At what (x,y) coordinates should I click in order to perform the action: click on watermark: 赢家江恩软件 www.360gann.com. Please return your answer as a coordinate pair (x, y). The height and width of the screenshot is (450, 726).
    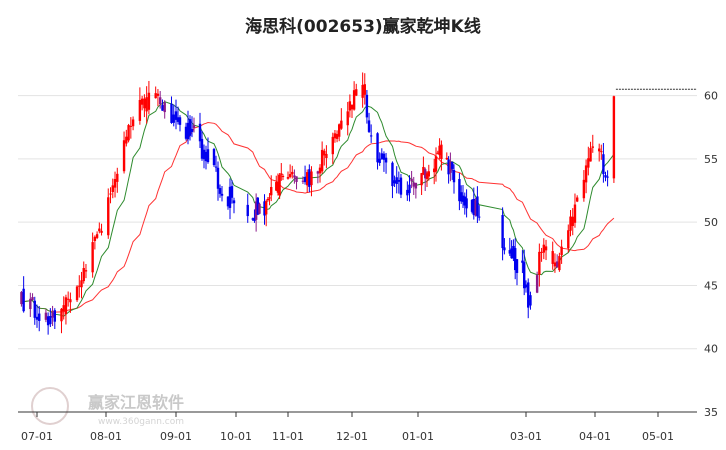
    Looking at the image, I should click on (107, 407).